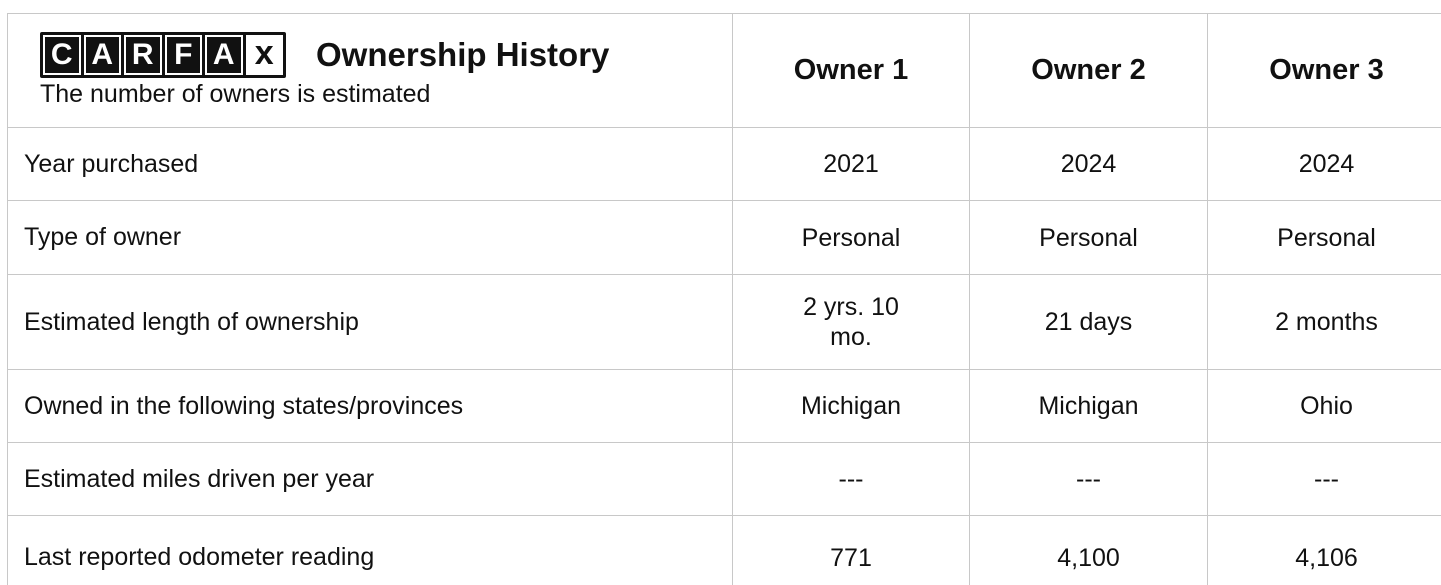 The height and width of the screenshot is (585, 1441). Describe the element at coordinates (370, 406) in the screenshot. I see `row-label: Owned in the following states/provinces` at that location.